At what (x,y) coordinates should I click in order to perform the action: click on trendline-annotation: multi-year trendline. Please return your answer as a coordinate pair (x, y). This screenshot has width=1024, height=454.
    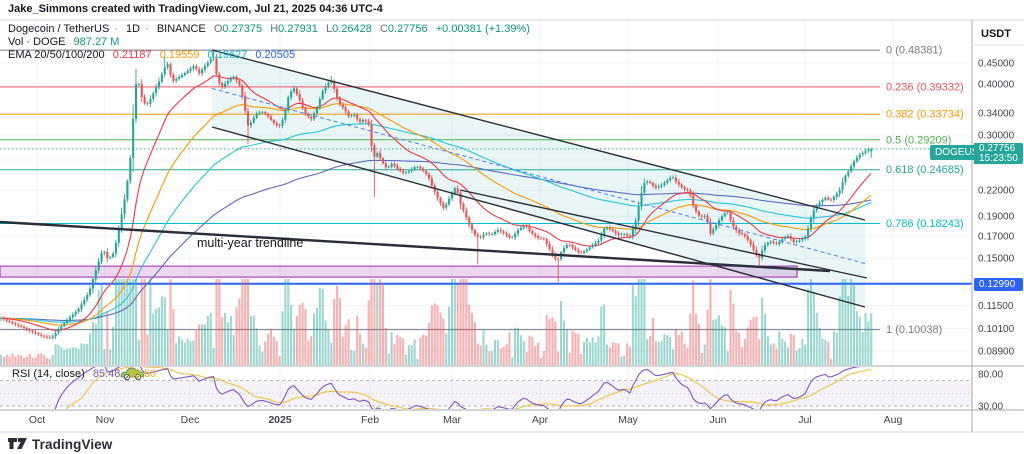
    Looking at the image, I should click on (250, 243).